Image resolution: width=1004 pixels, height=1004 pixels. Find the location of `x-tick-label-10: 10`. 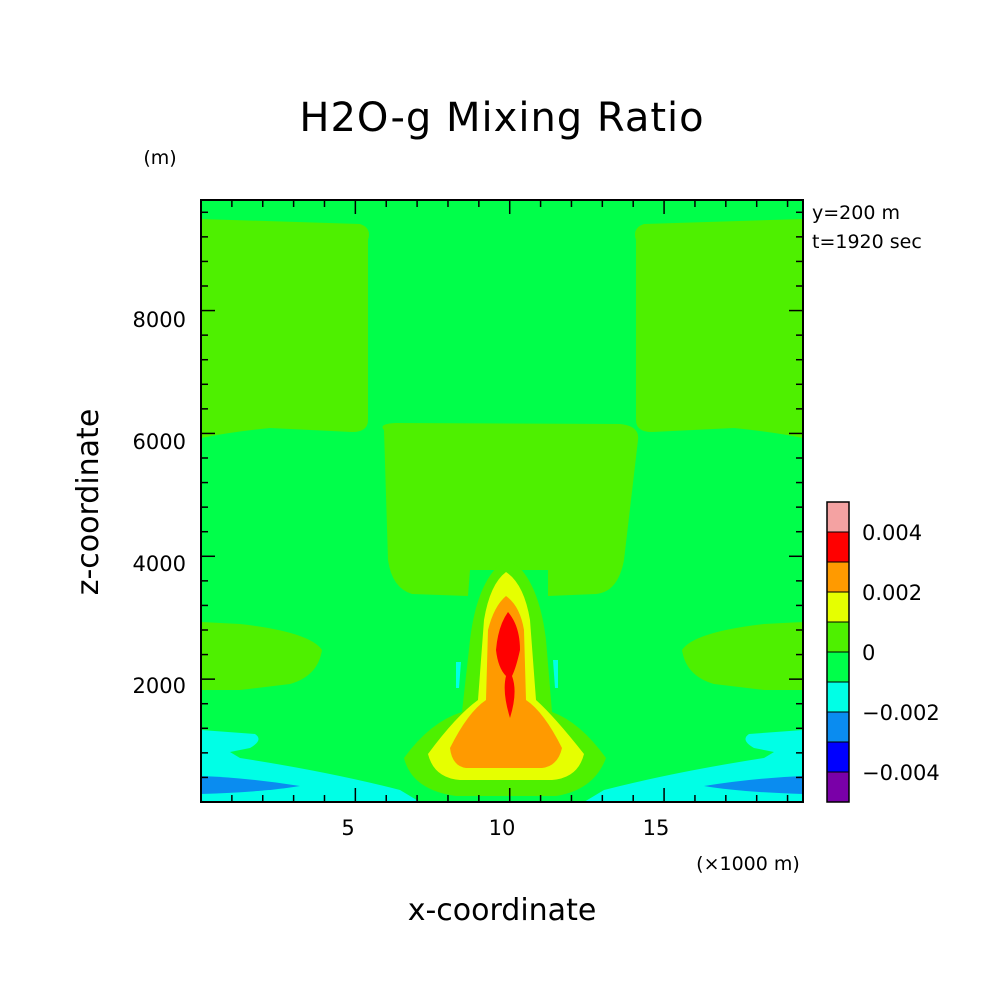

x-tick-label-10: 10 is located at coordinates (502, 828).